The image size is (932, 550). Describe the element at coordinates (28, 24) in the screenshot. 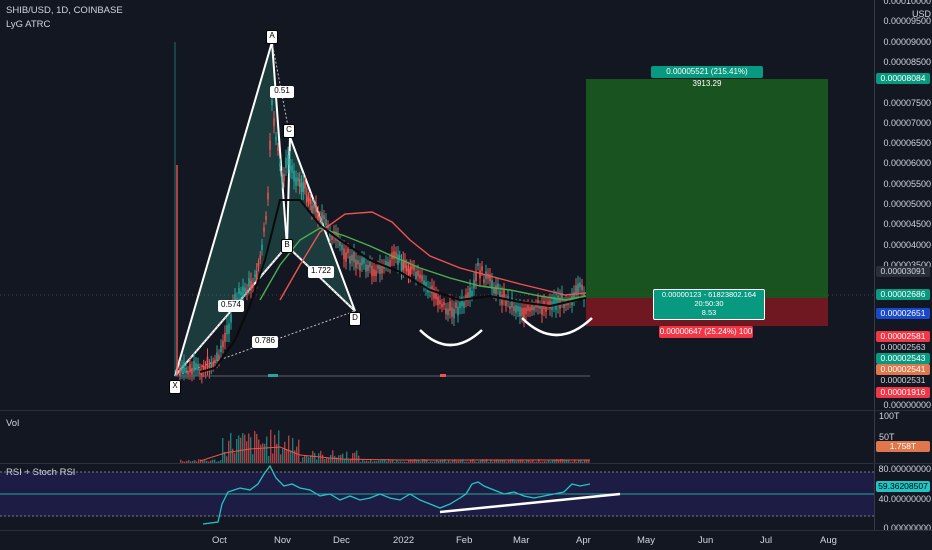

I see `indicator-name: LyG ATRC` at that location.